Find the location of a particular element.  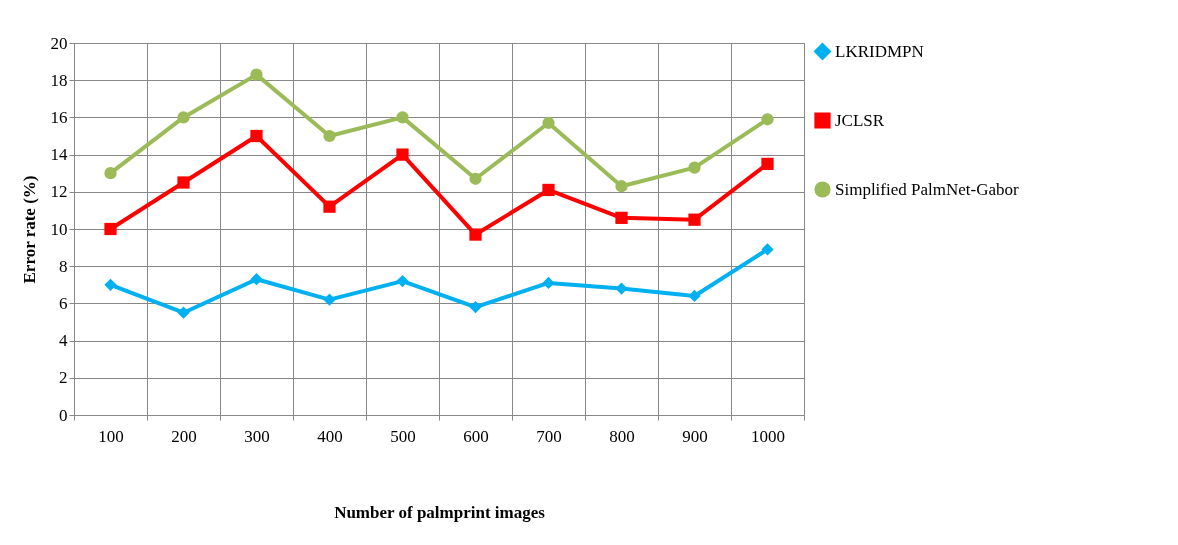

y-tick-label: 16 is located at coordinates (59, 117).